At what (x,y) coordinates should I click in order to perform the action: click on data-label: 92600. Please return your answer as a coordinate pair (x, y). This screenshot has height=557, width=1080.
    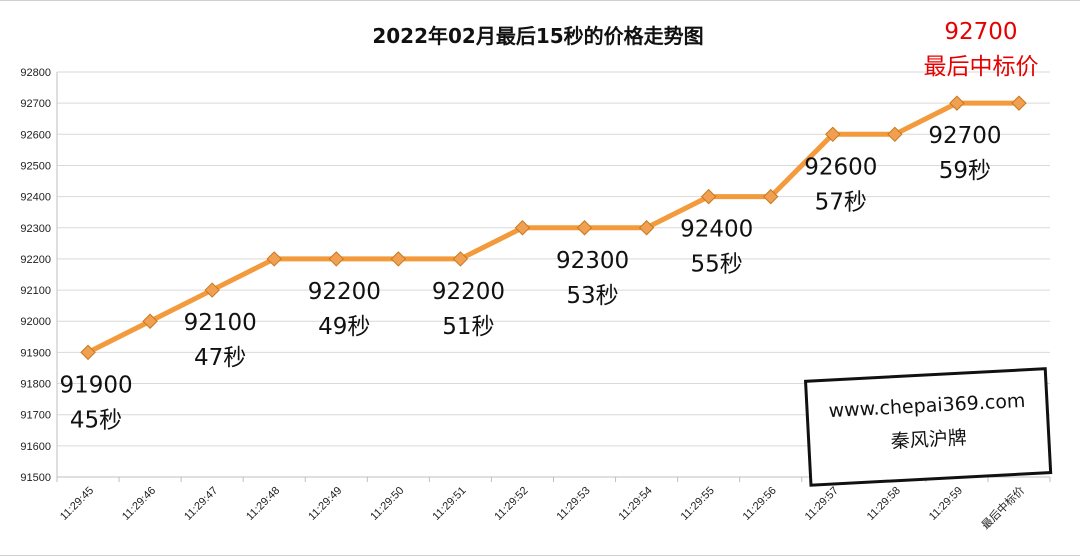
    Looking at the image, I should click on (840, 167).